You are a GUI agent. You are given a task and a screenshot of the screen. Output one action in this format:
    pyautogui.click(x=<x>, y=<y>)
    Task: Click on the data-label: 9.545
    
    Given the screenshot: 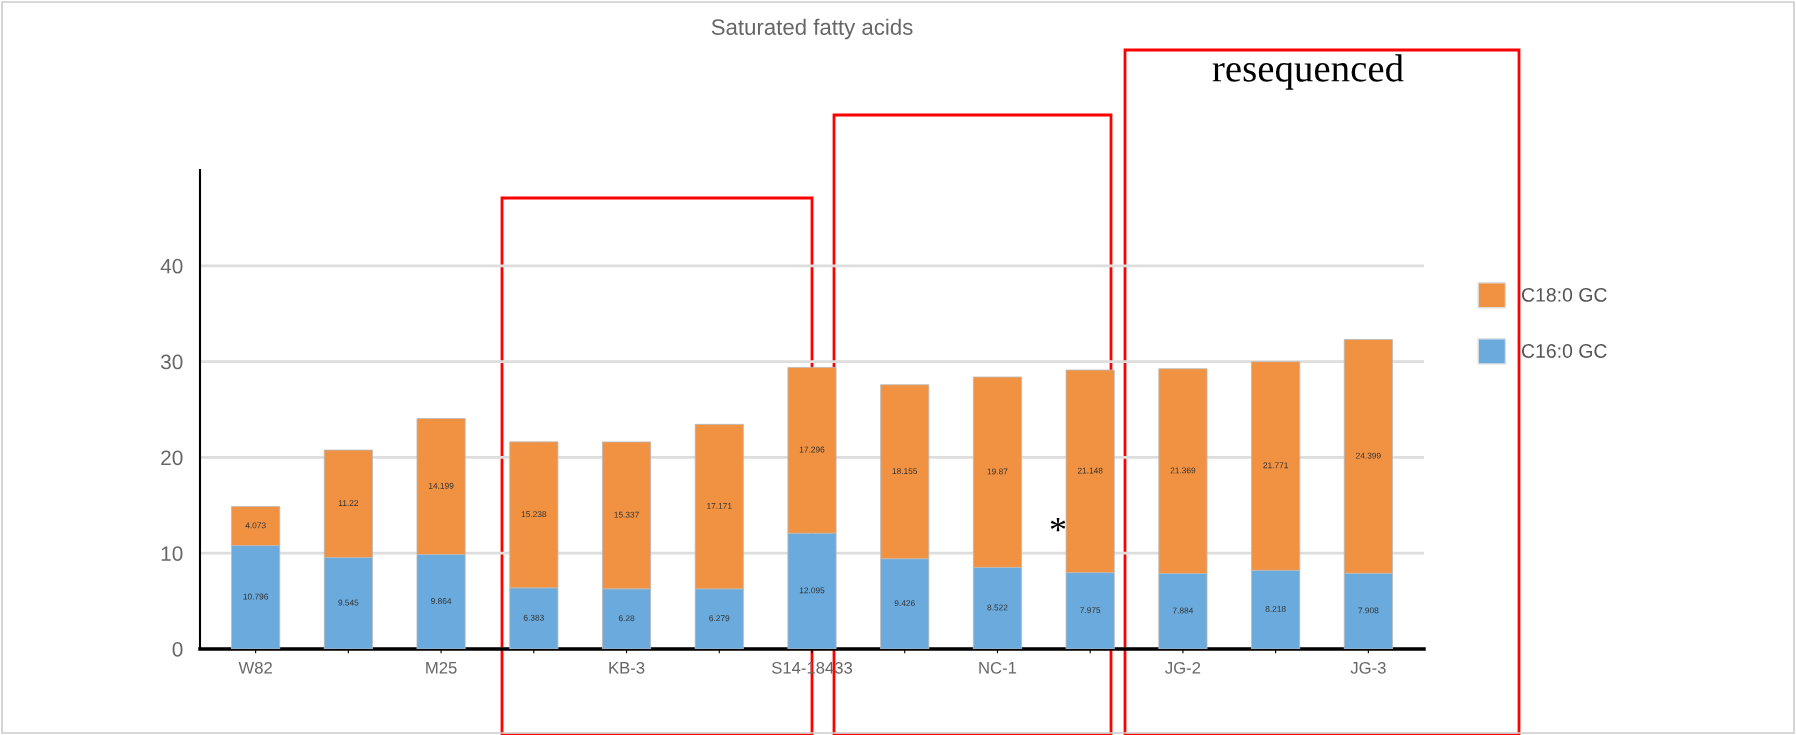 What is the action you would take?
    pyautogui.click(x=348, y=602)
    